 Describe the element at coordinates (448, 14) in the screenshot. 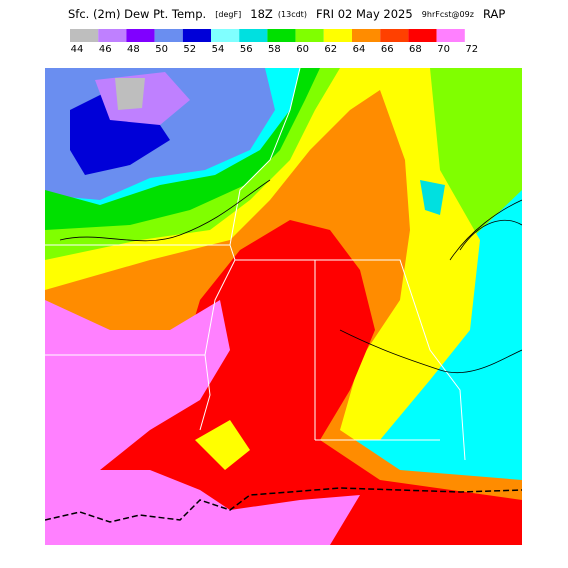

I see `forecast: 9hrFcst@09z` at that location.